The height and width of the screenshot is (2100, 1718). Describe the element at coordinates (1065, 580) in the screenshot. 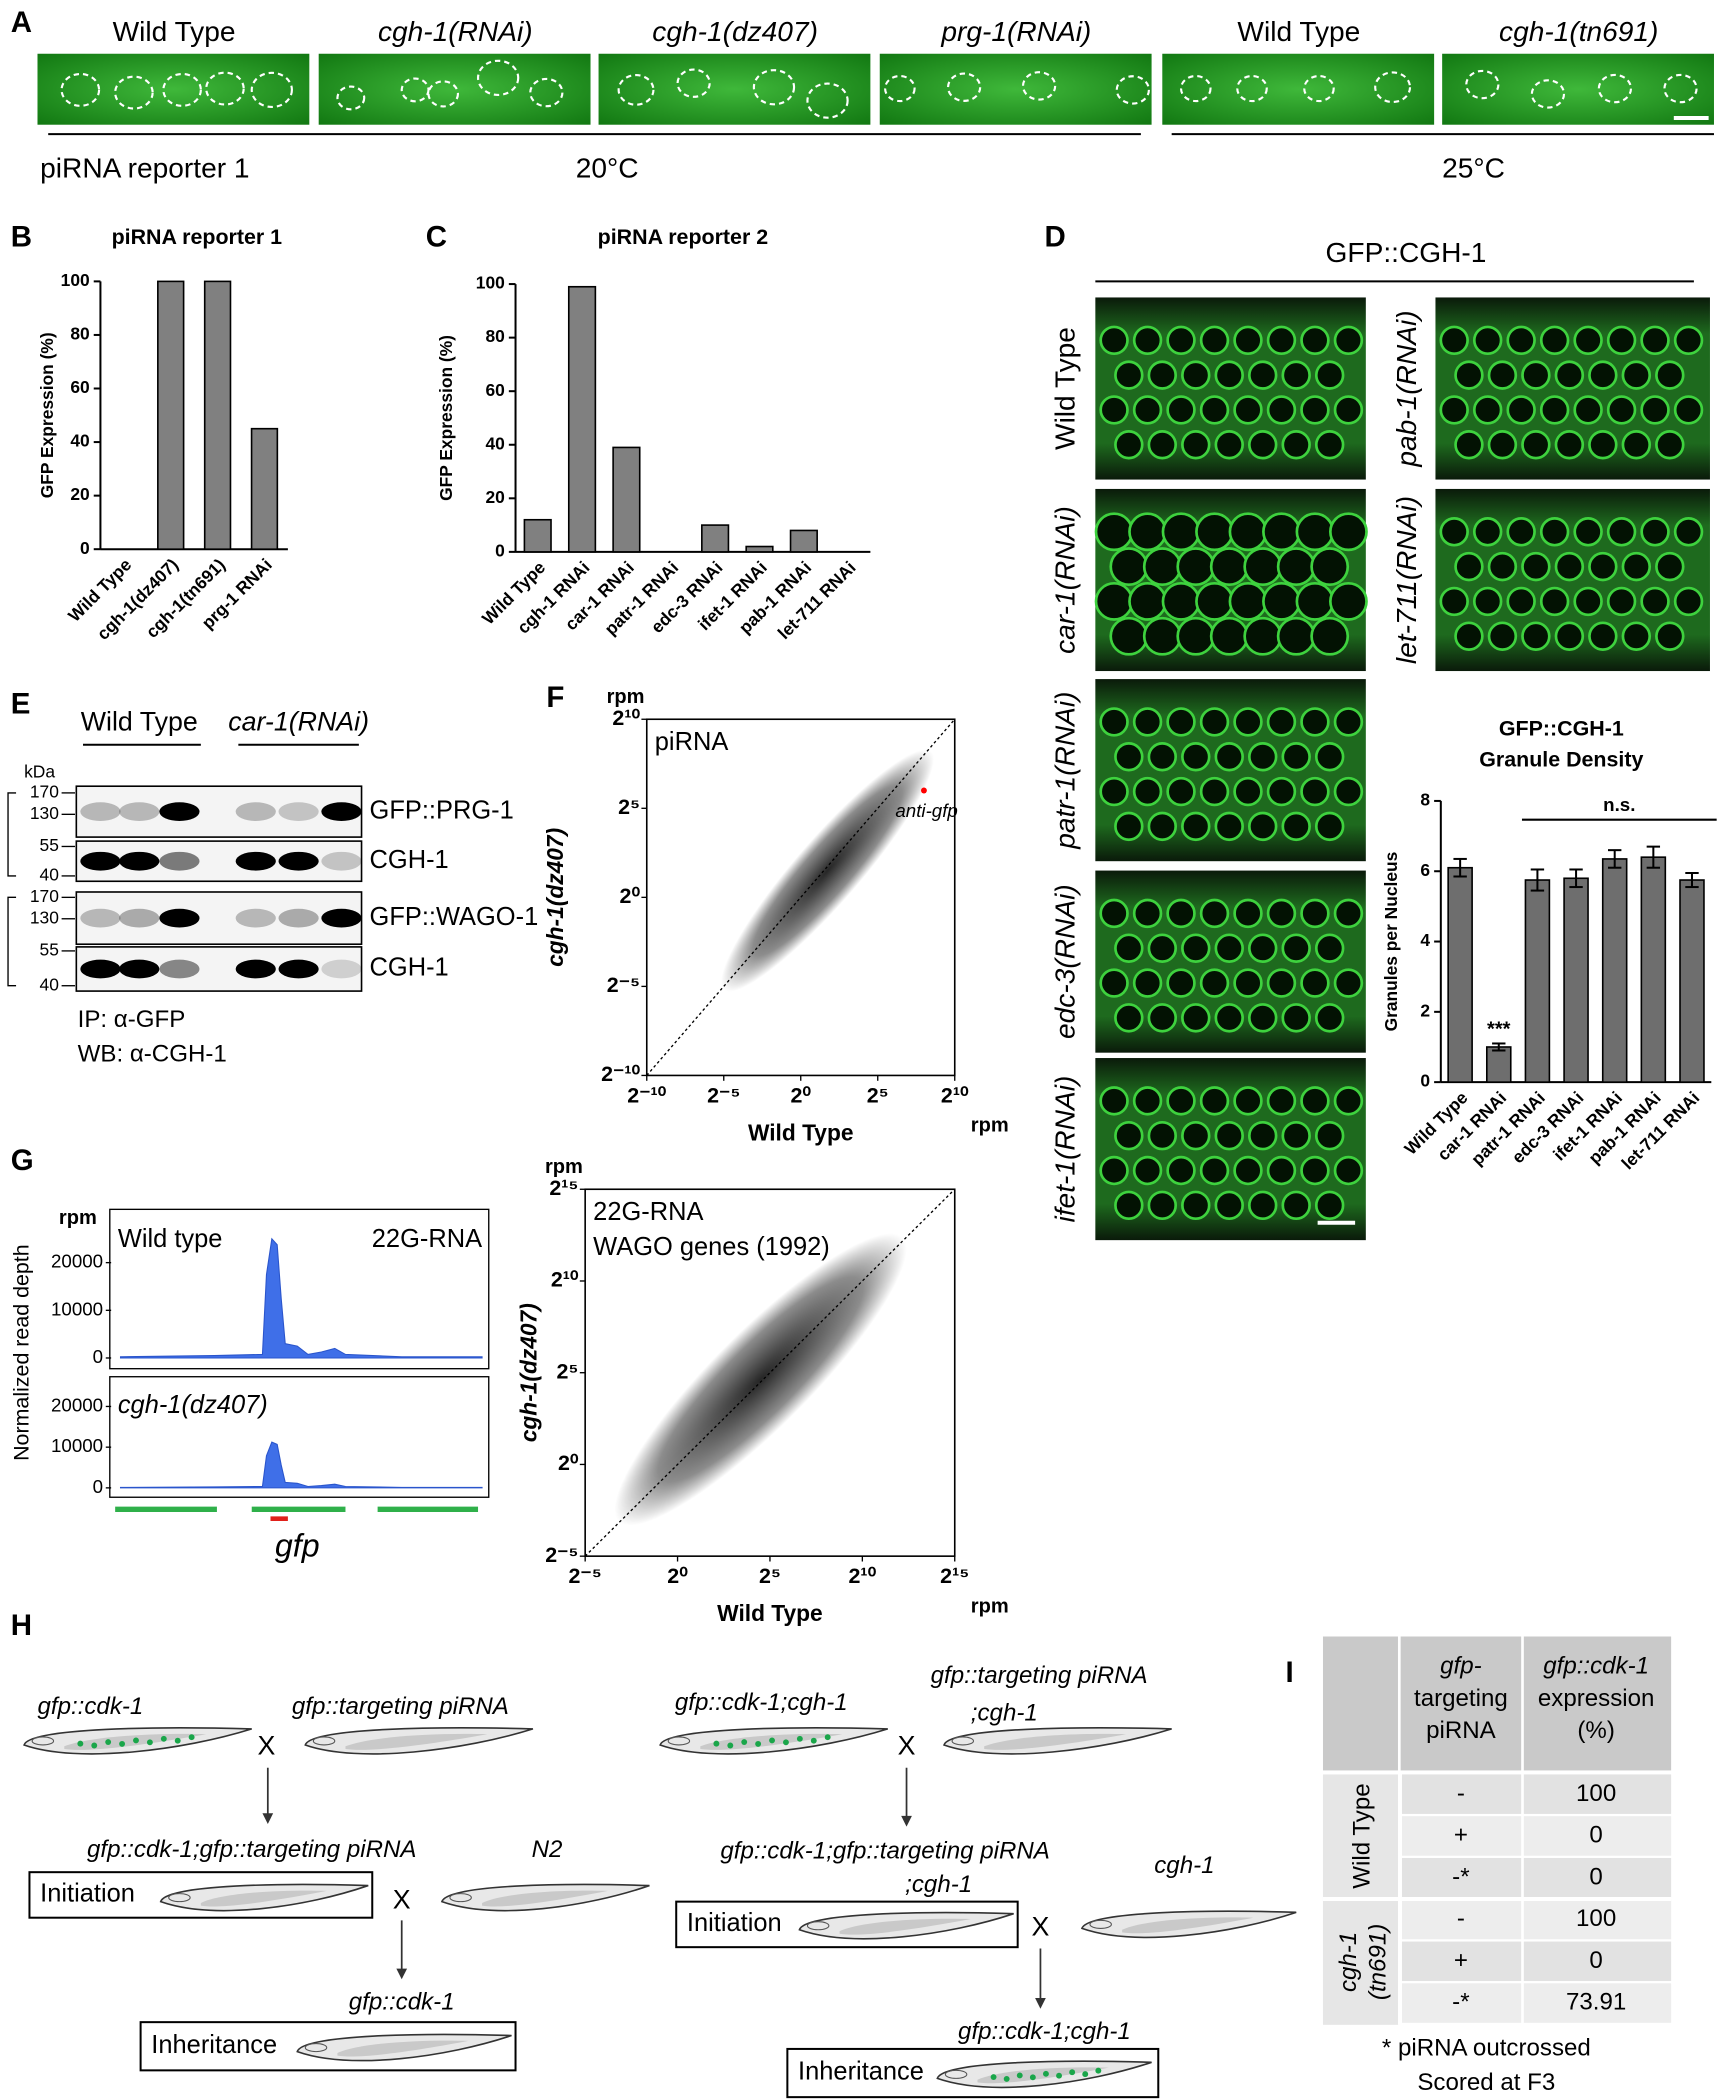

I see `condition-label: car-1(RNAi)` at that location.